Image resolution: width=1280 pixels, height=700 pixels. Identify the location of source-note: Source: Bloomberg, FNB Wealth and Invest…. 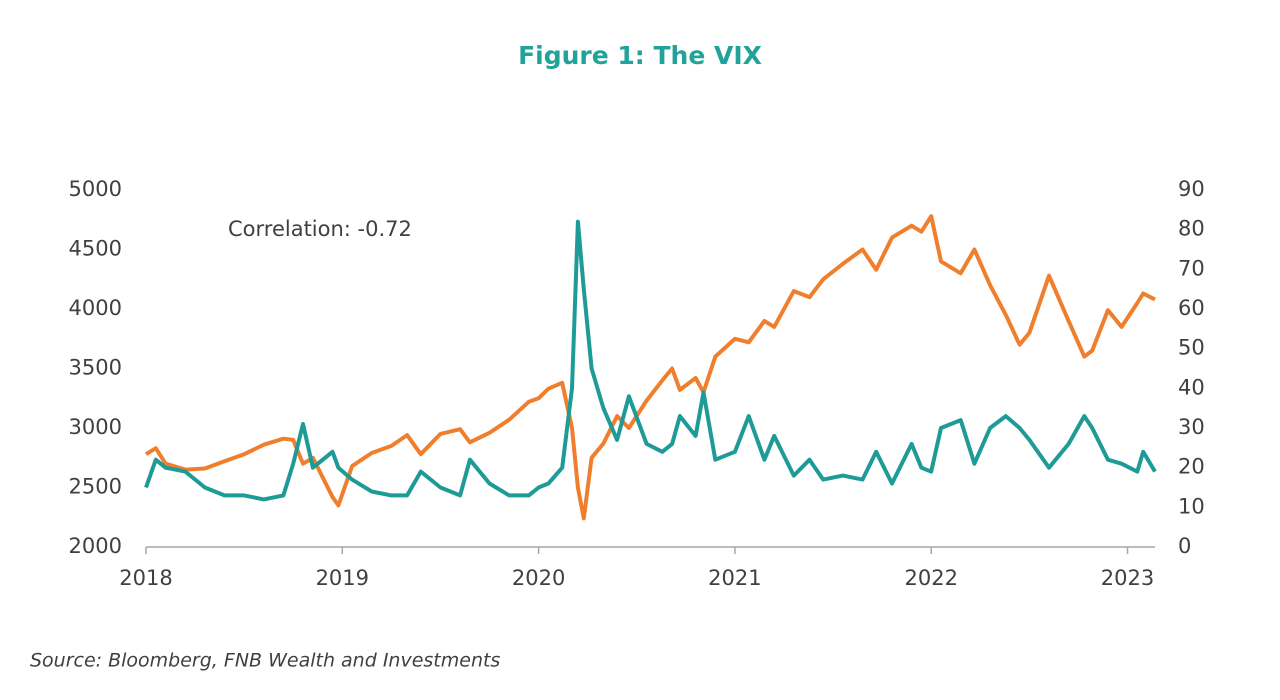
(265, 661).